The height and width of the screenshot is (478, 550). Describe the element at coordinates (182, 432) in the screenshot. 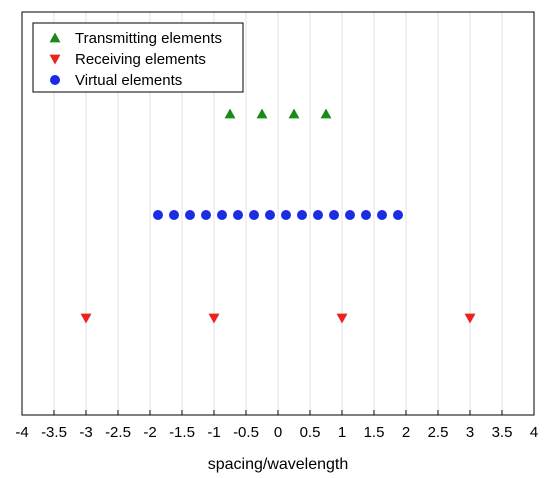

I see `x-tick-label: -1.5` at that location.